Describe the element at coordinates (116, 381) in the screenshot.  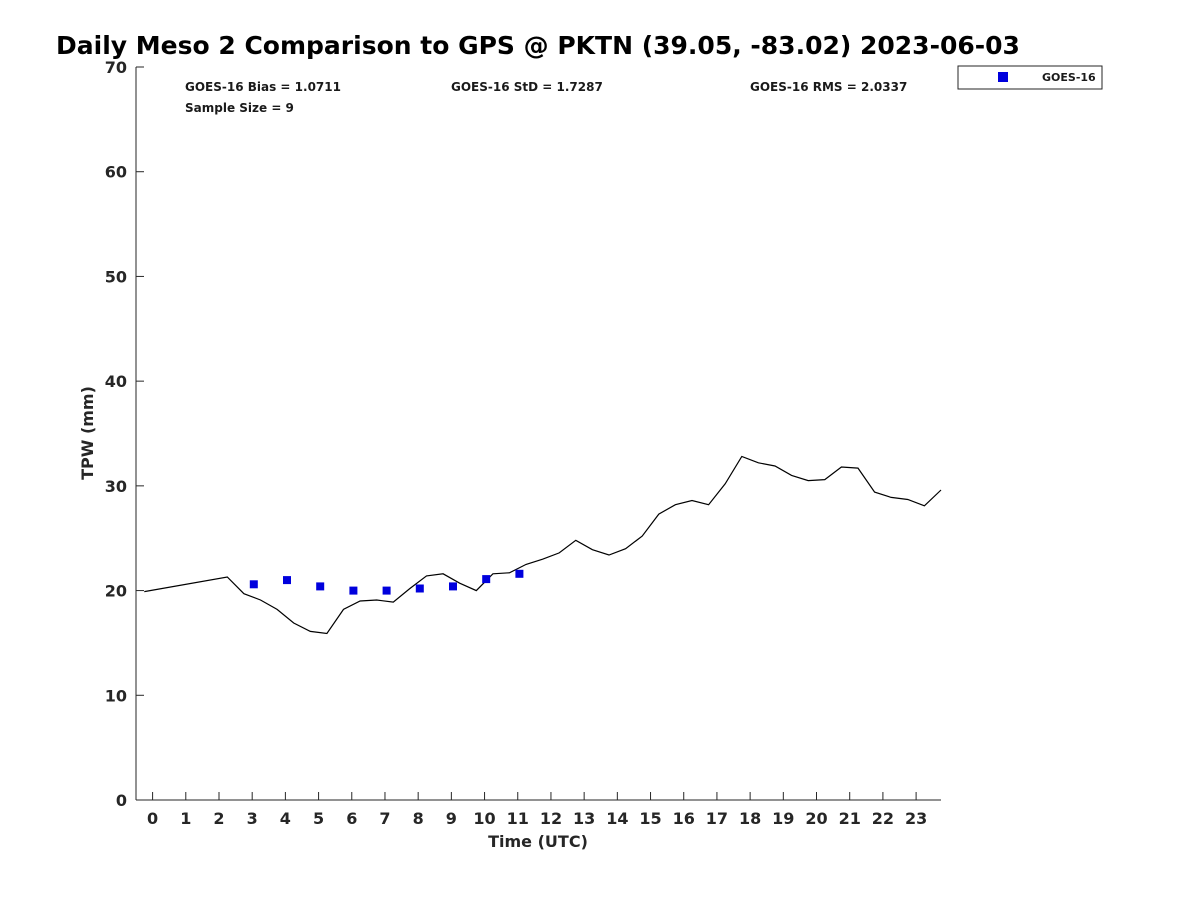
I see `y-tick-label: 40` at that location.